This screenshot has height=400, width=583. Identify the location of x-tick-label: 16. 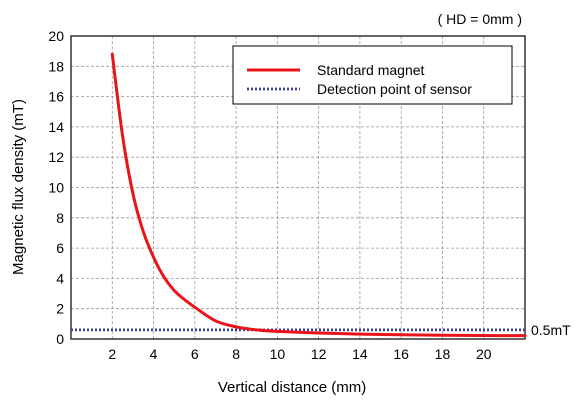
(401, 354).